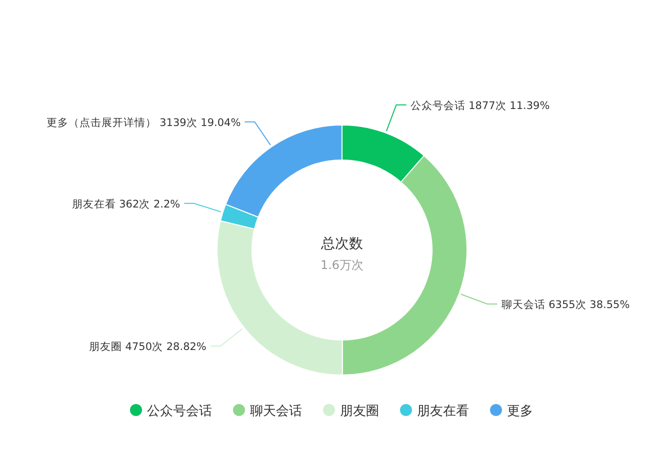  I want to click on data-label: 更多（点击展开详情） 3139次 19.04%, so click(143, 122).